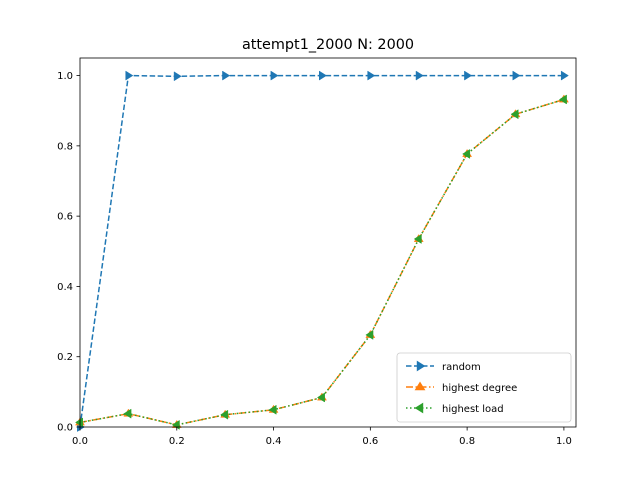 The width and height of the screenshot is (640, 485). Describe the element at coordinates (80, 441) in the screenshot. I see `x-tick-label-1: 0.0` at that location.